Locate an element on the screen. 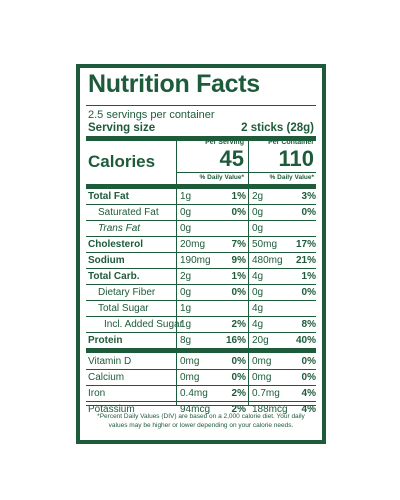 The image size is (400, 500). section-divider is located at coordinates (201, 350).